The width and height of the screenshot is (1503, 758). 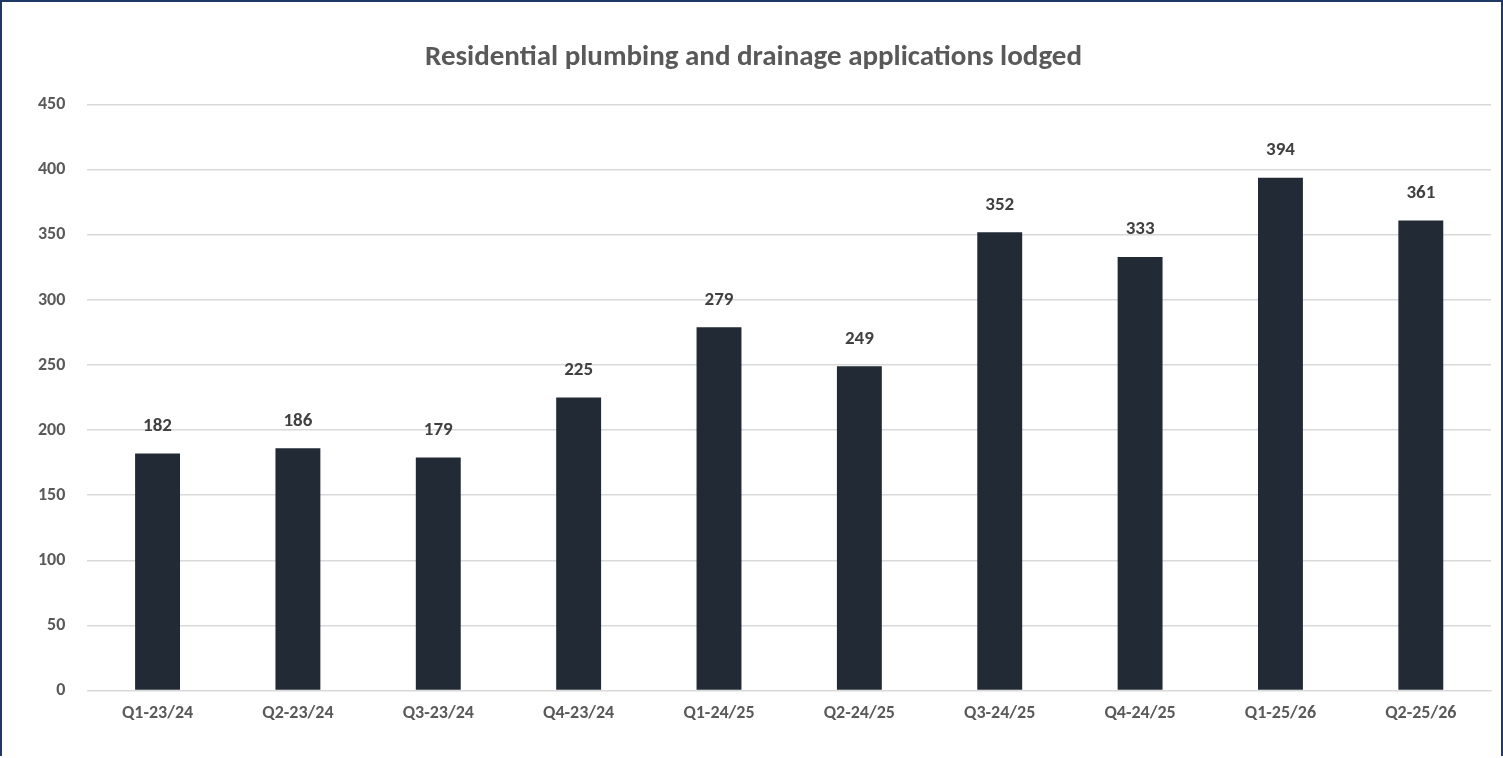 What do you see at coordinates (719, 298) in the screenshot?
I see `data-label: 279` at bounding box center [719, 298].